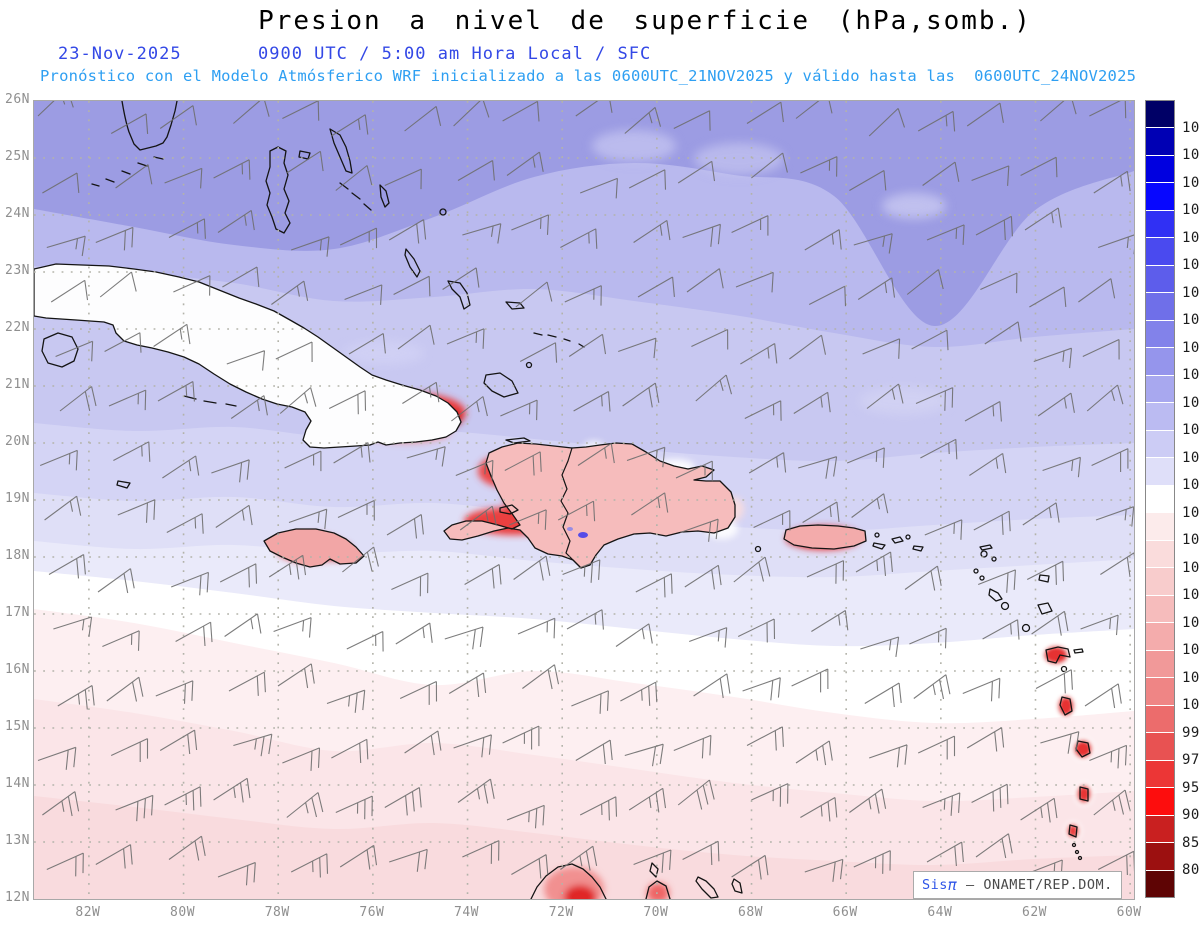  Describe the element at coordinates (120, 54) in the screenshot. I see `forecast-date: 23-Nov-2025` at that location.